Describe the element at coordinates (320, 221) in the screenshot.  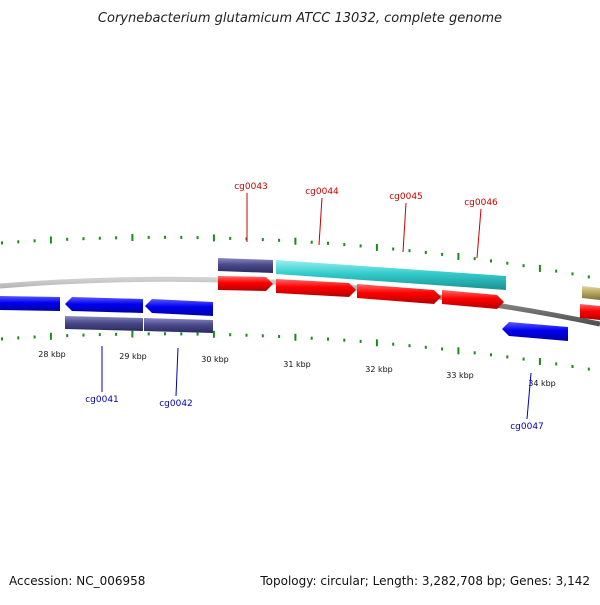
I see `leader-line-cg0044` at that location.